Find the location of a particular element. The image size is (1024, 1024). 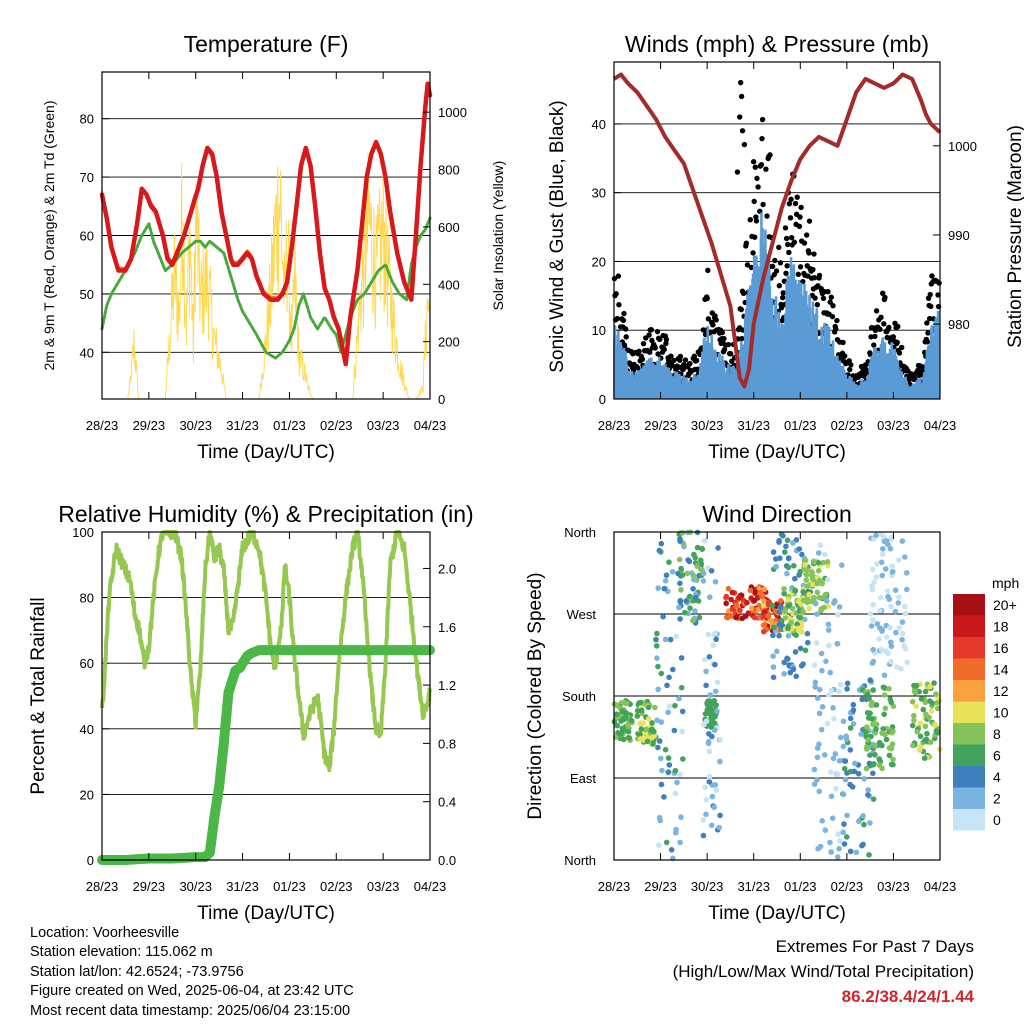

legend-swatch is located at coordinates (969, 669).